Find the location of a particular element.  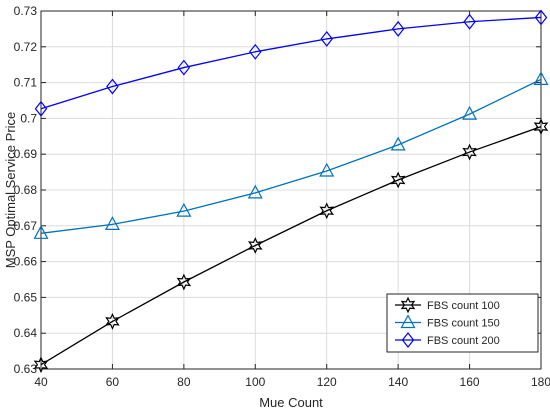

y-tick-label: 0.64 is located at coordinates (26, 333).